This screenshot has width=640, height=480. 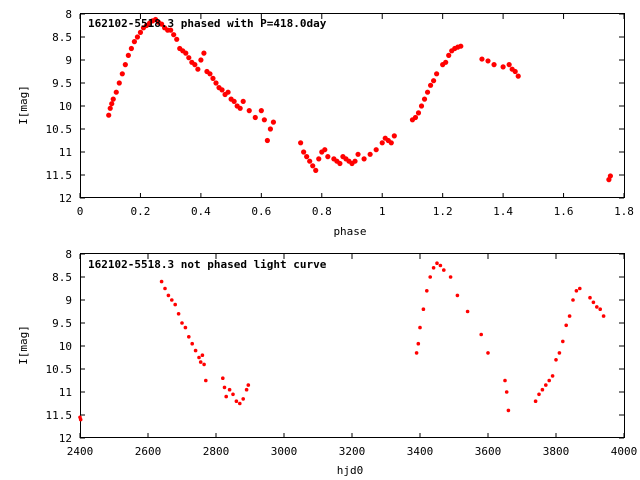 What do you see at coordinates (59, 106) in the screenshot?
I see `y-tick-labels: 8 8.5 9 9.5 10 10.5 11 11.5 12` at bounding box center [59, 106].